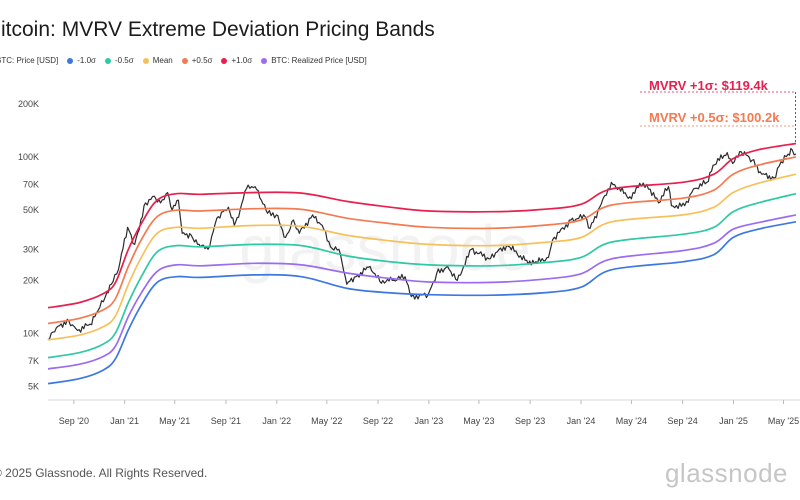  I want to click on annotation-label-plus-one-sigma: MVRV +1σ: $119.4k, so click(709, 85).